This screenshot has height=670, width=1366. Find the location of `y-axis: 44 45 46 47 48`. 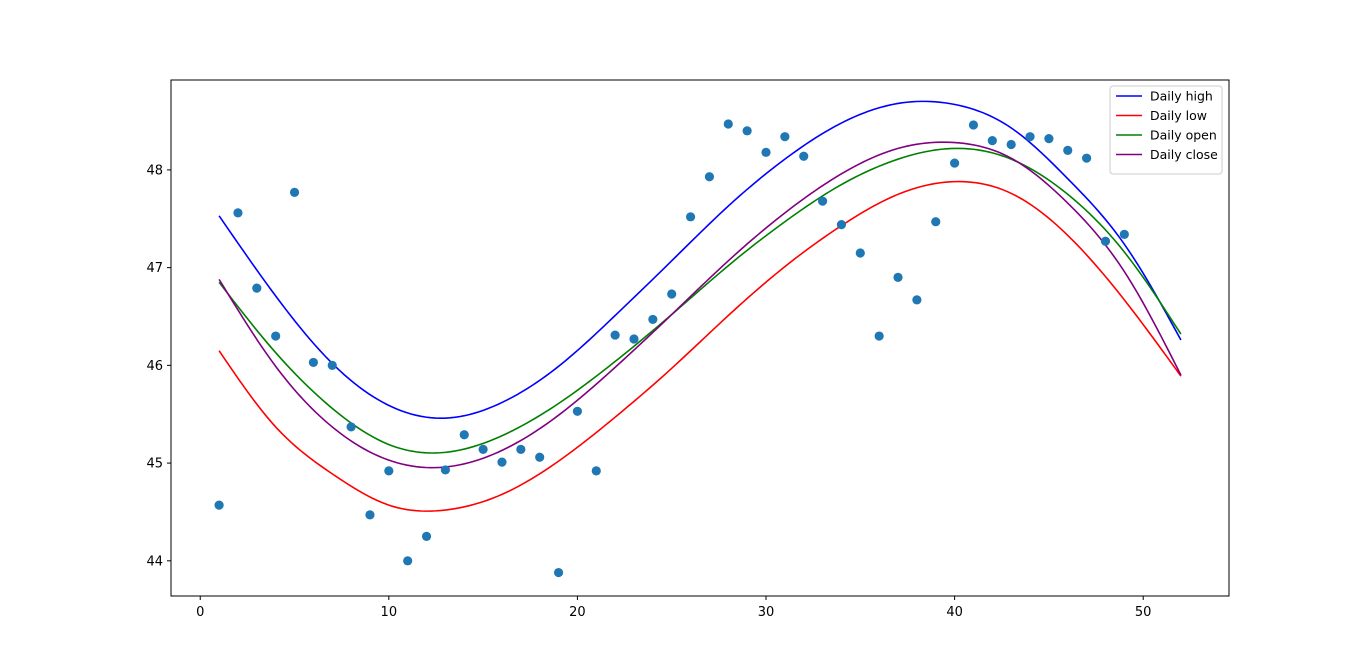

y-axis: 44 45 46 47 48 is located at coordinates (158, 366).